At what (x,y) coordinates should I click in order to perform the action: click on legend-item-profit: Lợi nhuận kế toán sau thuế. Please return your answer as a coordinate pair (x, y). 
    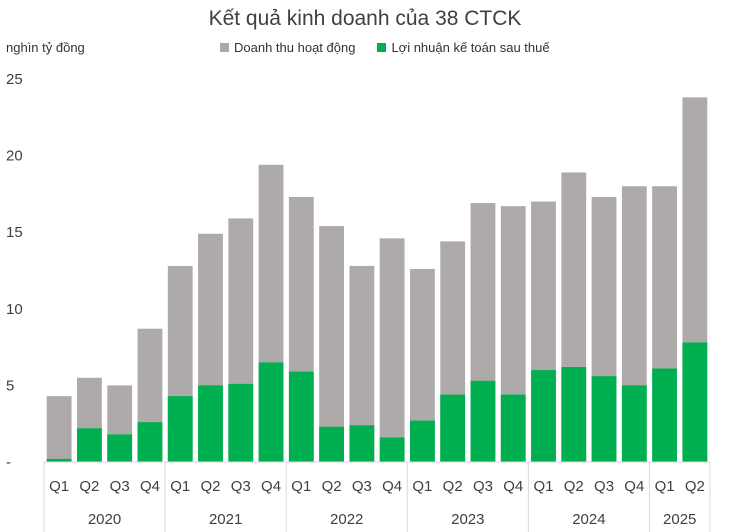
    Looking at the image, I should click on (463, 47).